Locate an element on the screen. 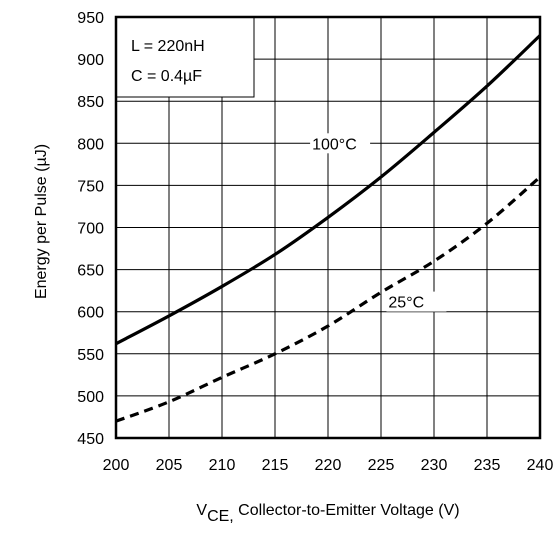 This screenshot has height=539, width=558. legend-line-capacitance: C = 0.4µF is located at coordinates (166, 76).